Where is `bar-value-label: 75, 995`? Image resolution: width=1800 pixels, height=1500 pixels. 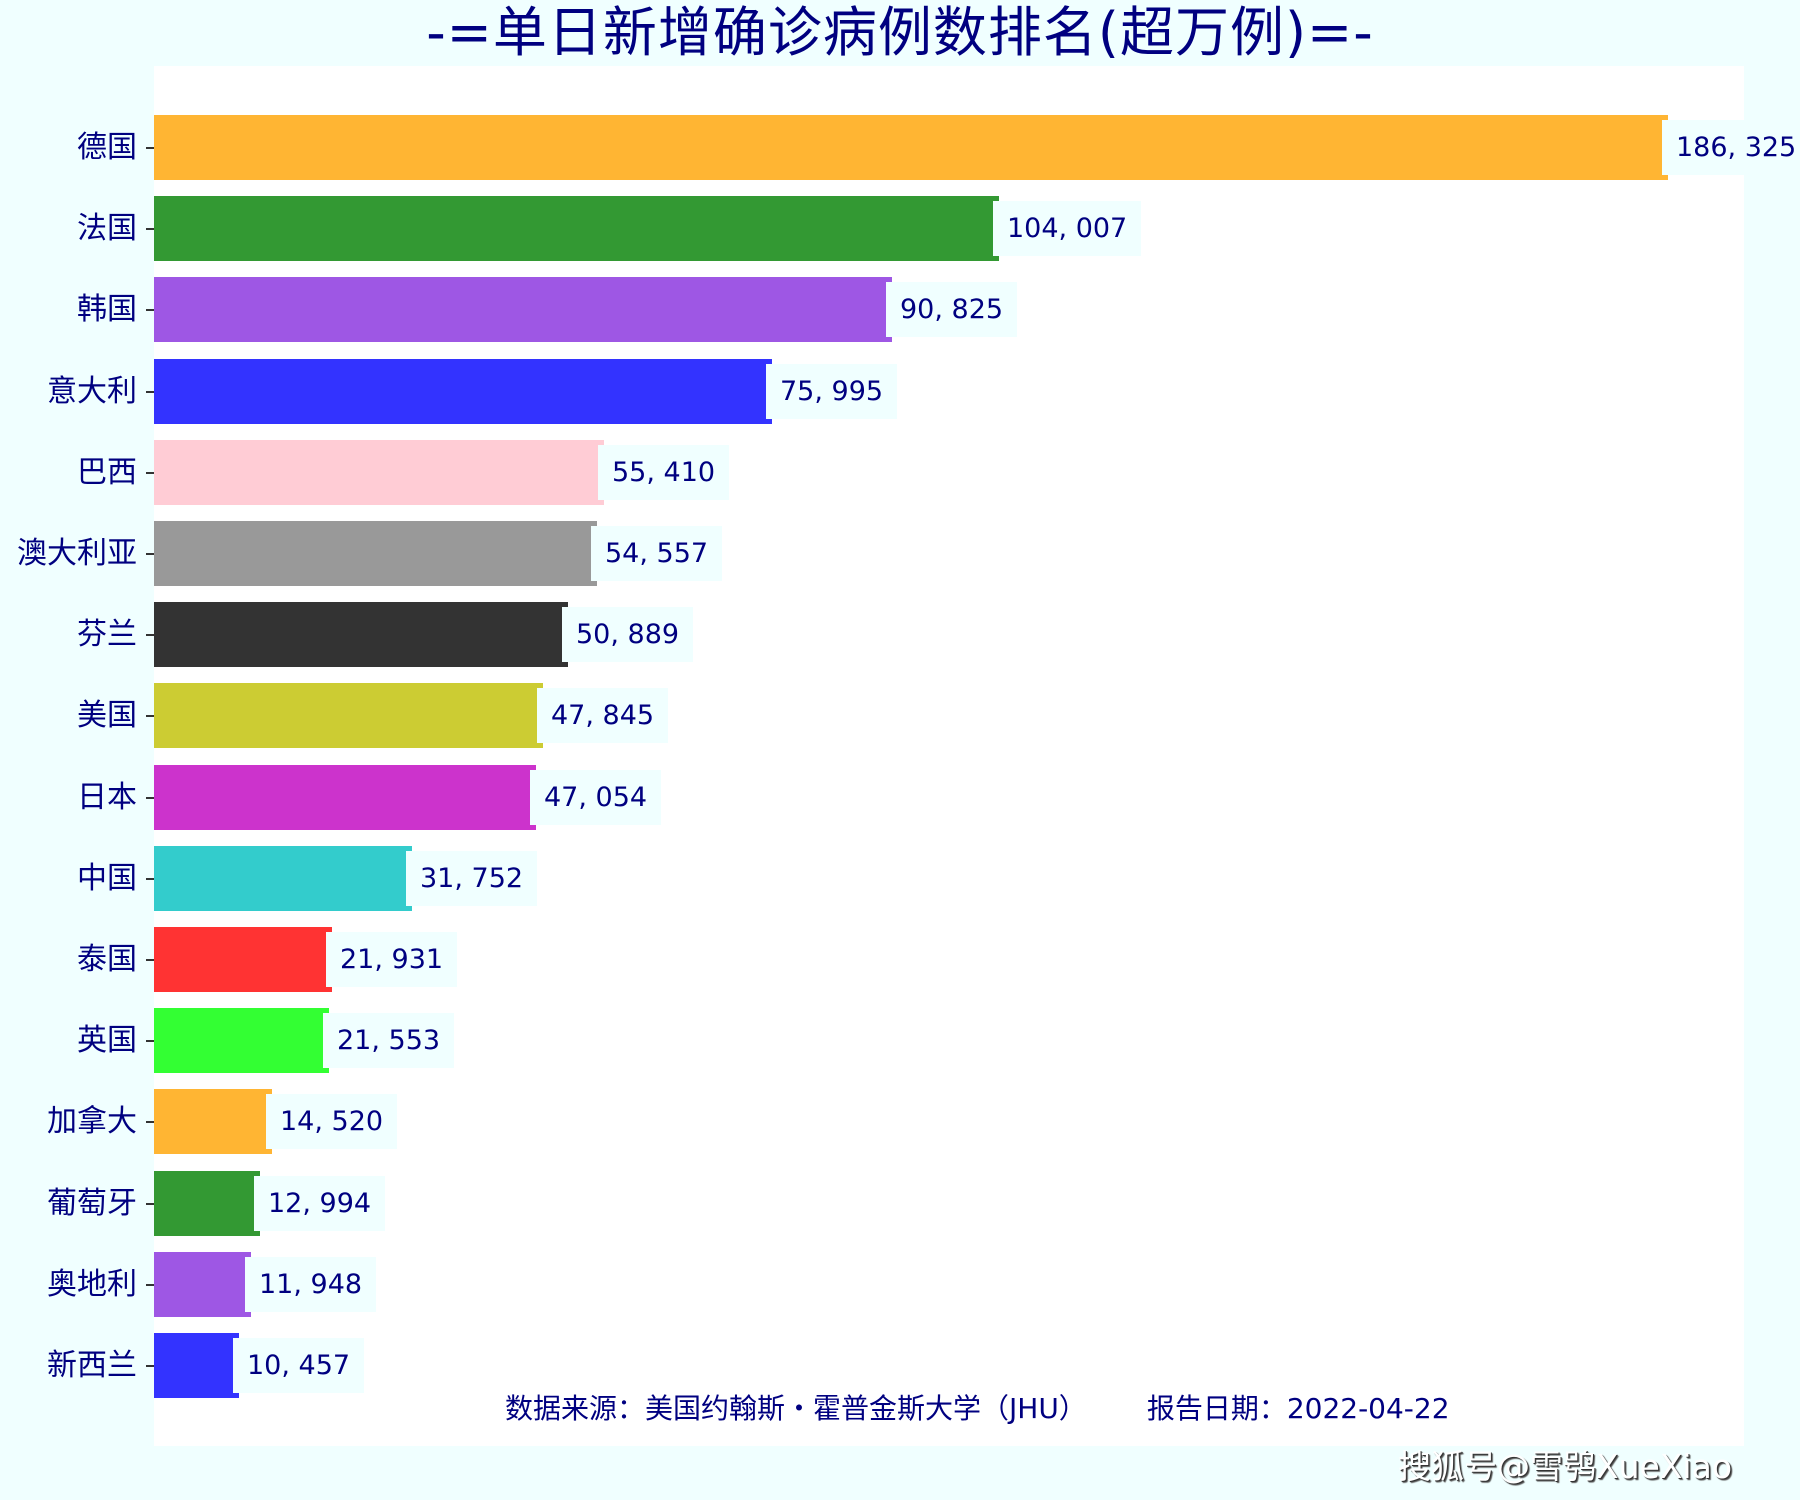
bar-value-label: 75, 995 is located at coordinates (832, 391).